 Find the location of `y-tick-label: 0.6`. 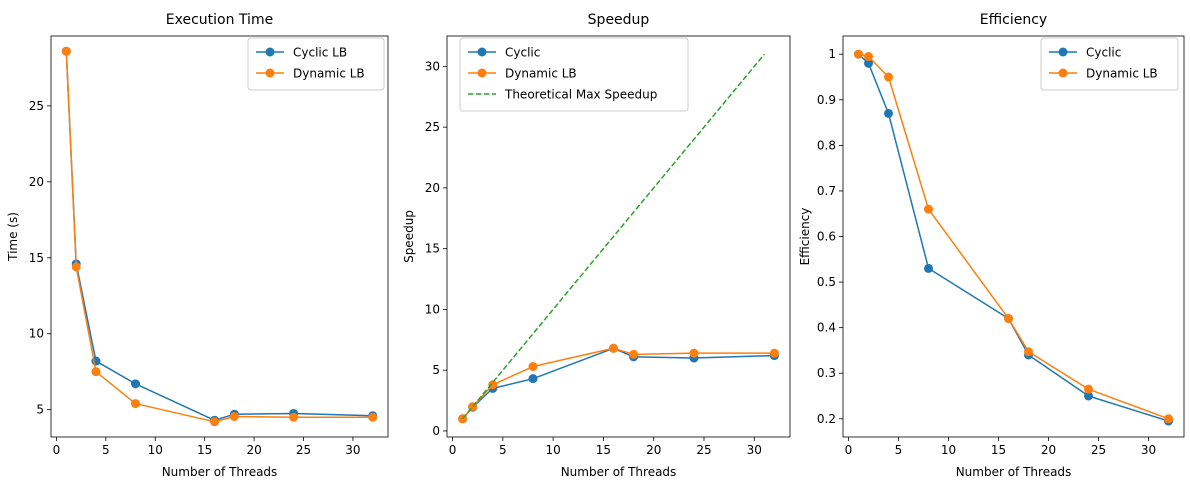

y-tick-label: 0.6 is located at coordinates (826, 237).